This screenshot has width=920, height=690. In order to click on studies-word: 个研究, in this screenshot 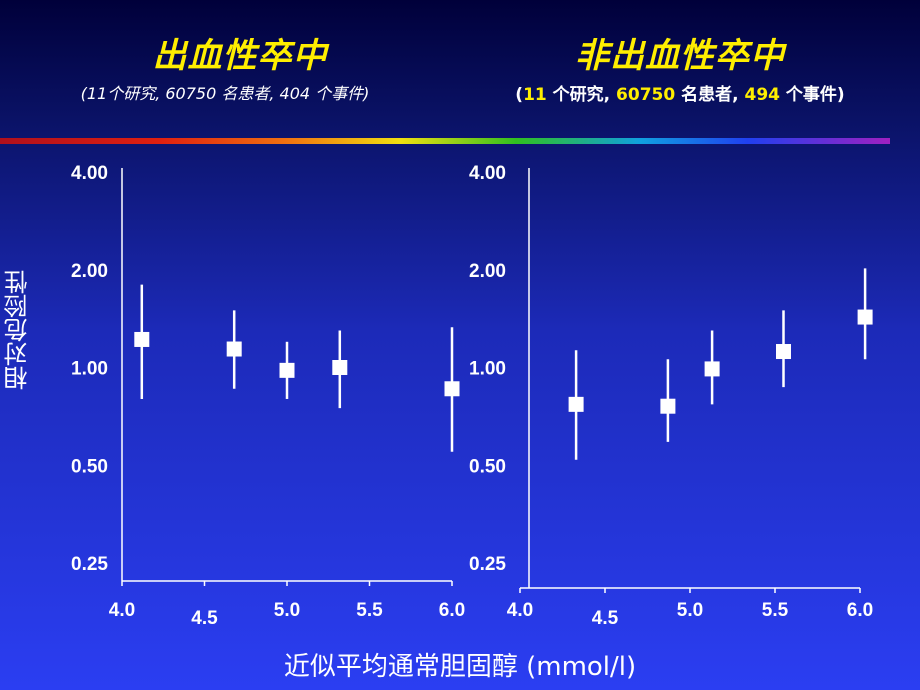, I will do `click(581, 95)`.